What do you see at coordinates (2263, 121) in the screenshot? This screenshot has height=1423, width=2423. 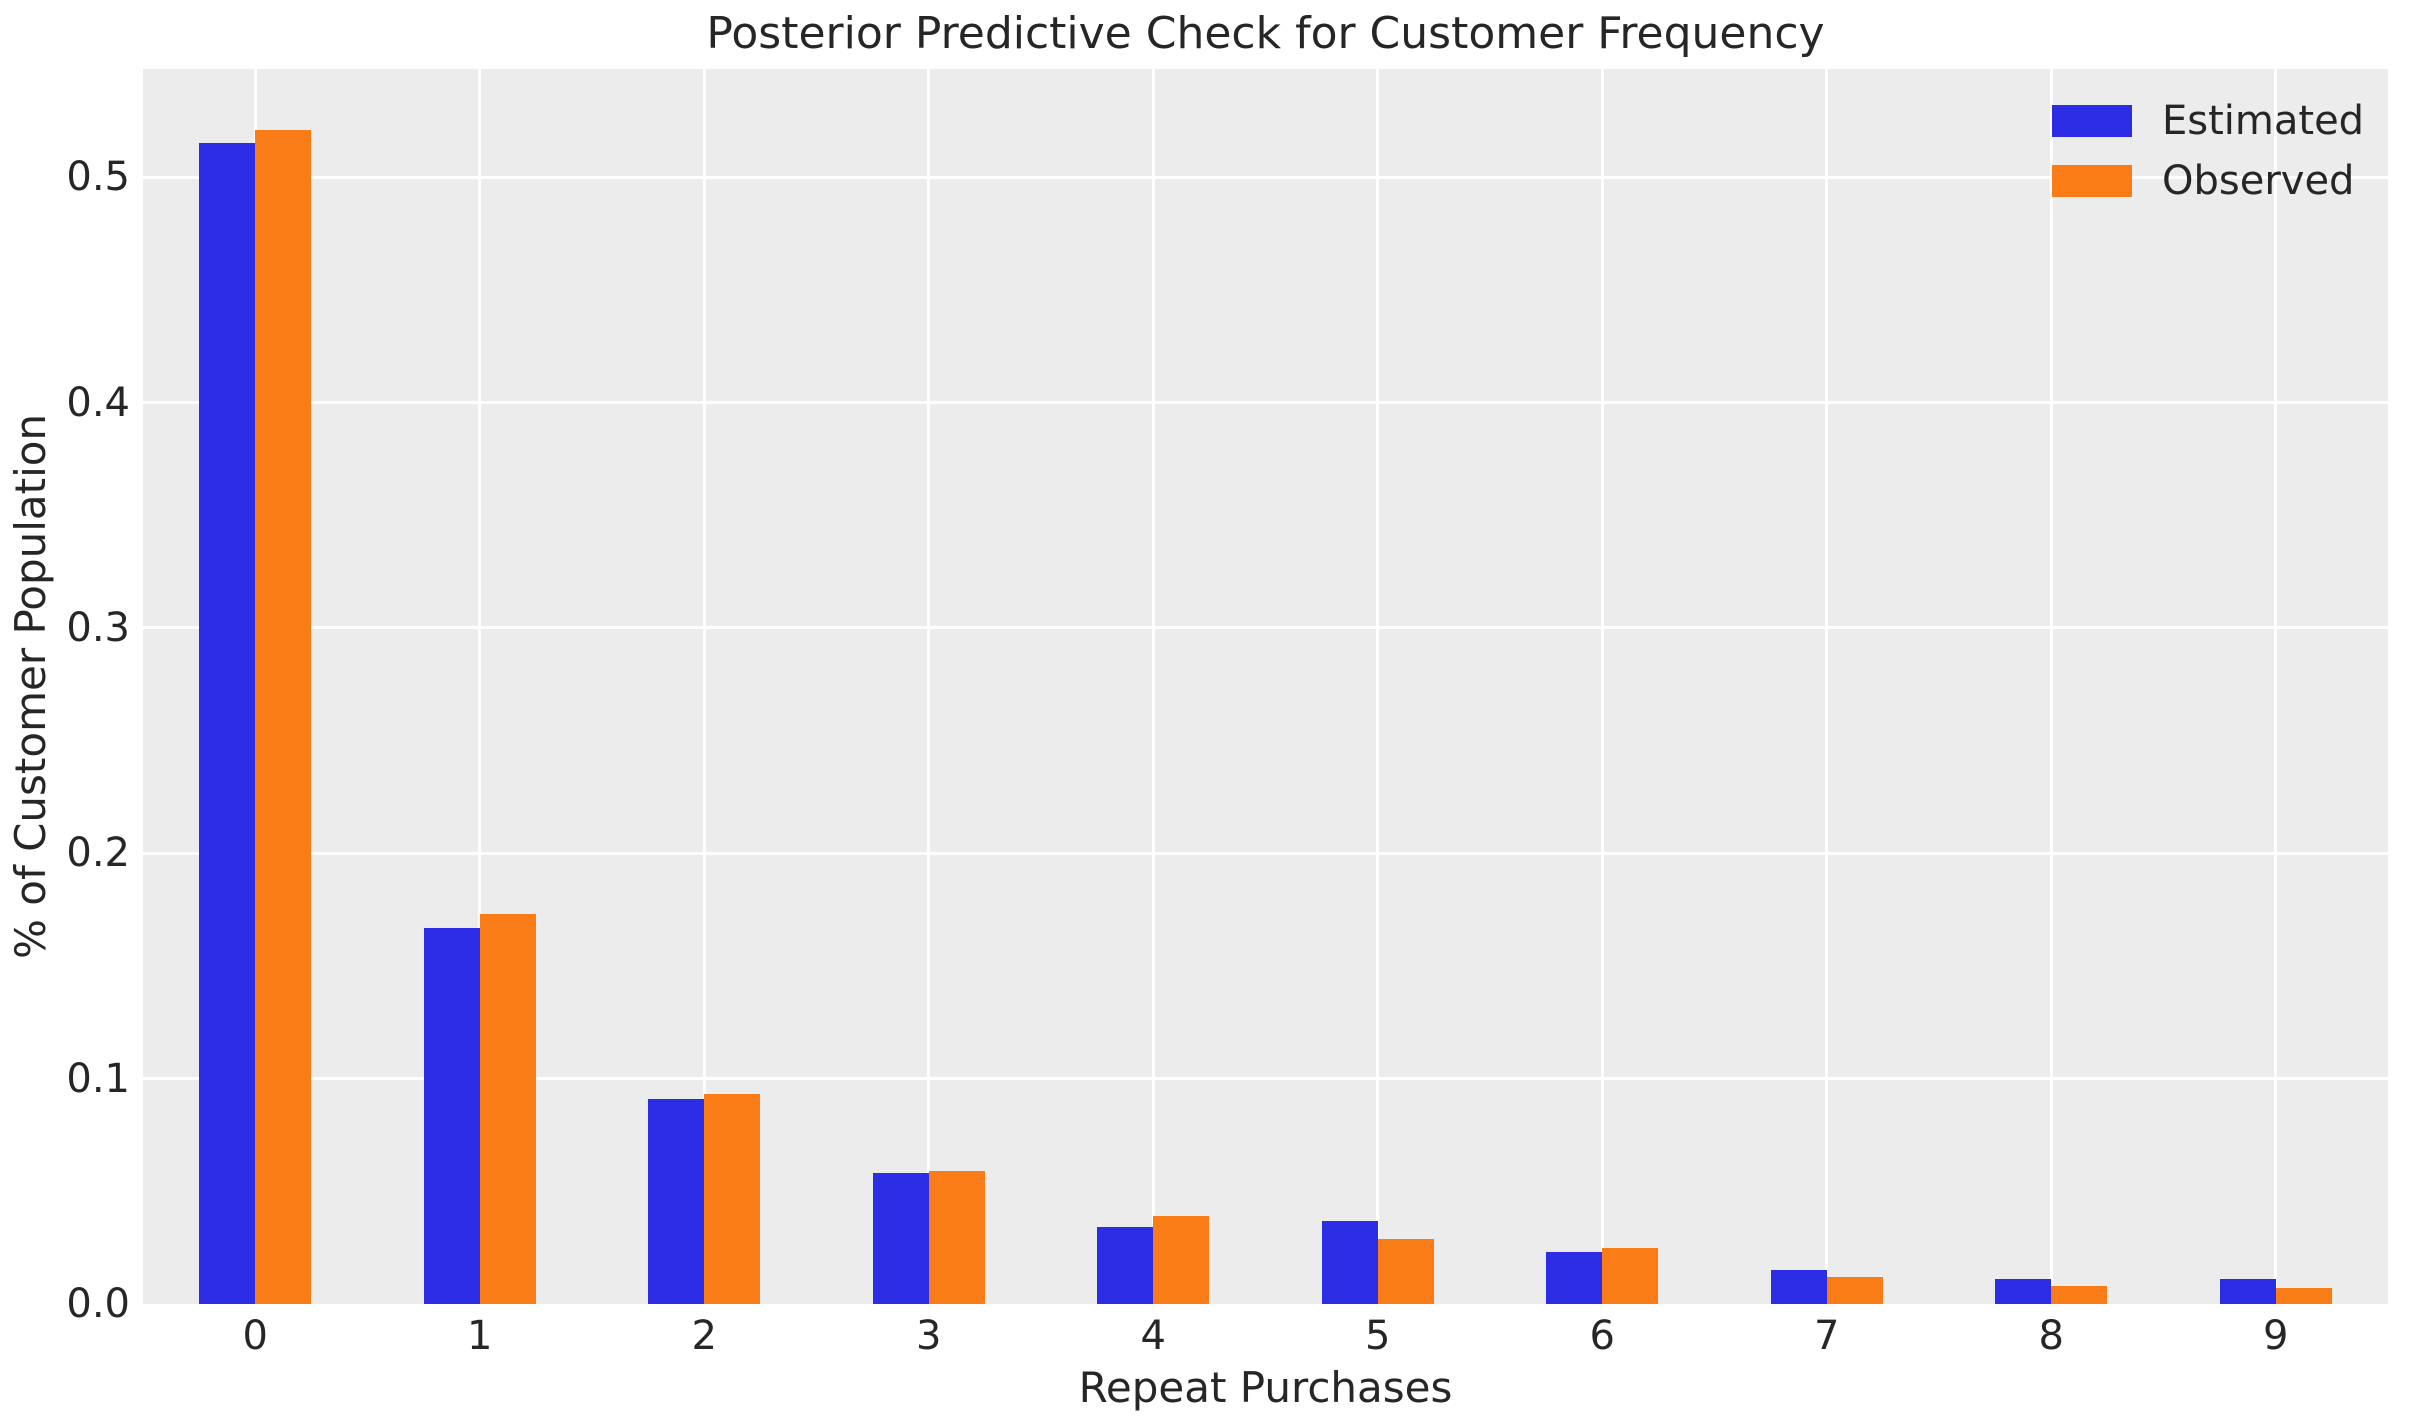 I see `legend-label-estimated: Estimated` at bounding box center [2263, 121].